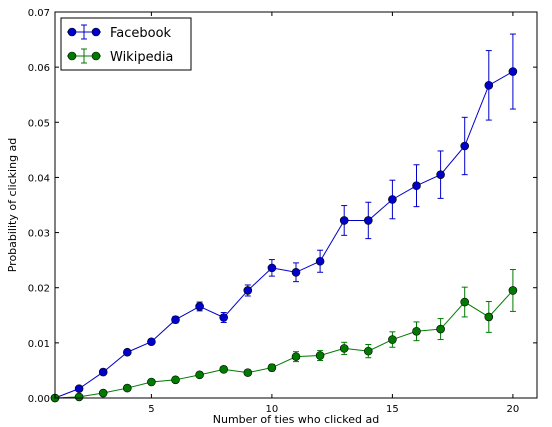 The width and height of the screenshot is (552, 427). What do you see at coordinates (39, 68) in the screenshot?
I see `y-tick-label: 0.06` at bounding box center [39, 68].